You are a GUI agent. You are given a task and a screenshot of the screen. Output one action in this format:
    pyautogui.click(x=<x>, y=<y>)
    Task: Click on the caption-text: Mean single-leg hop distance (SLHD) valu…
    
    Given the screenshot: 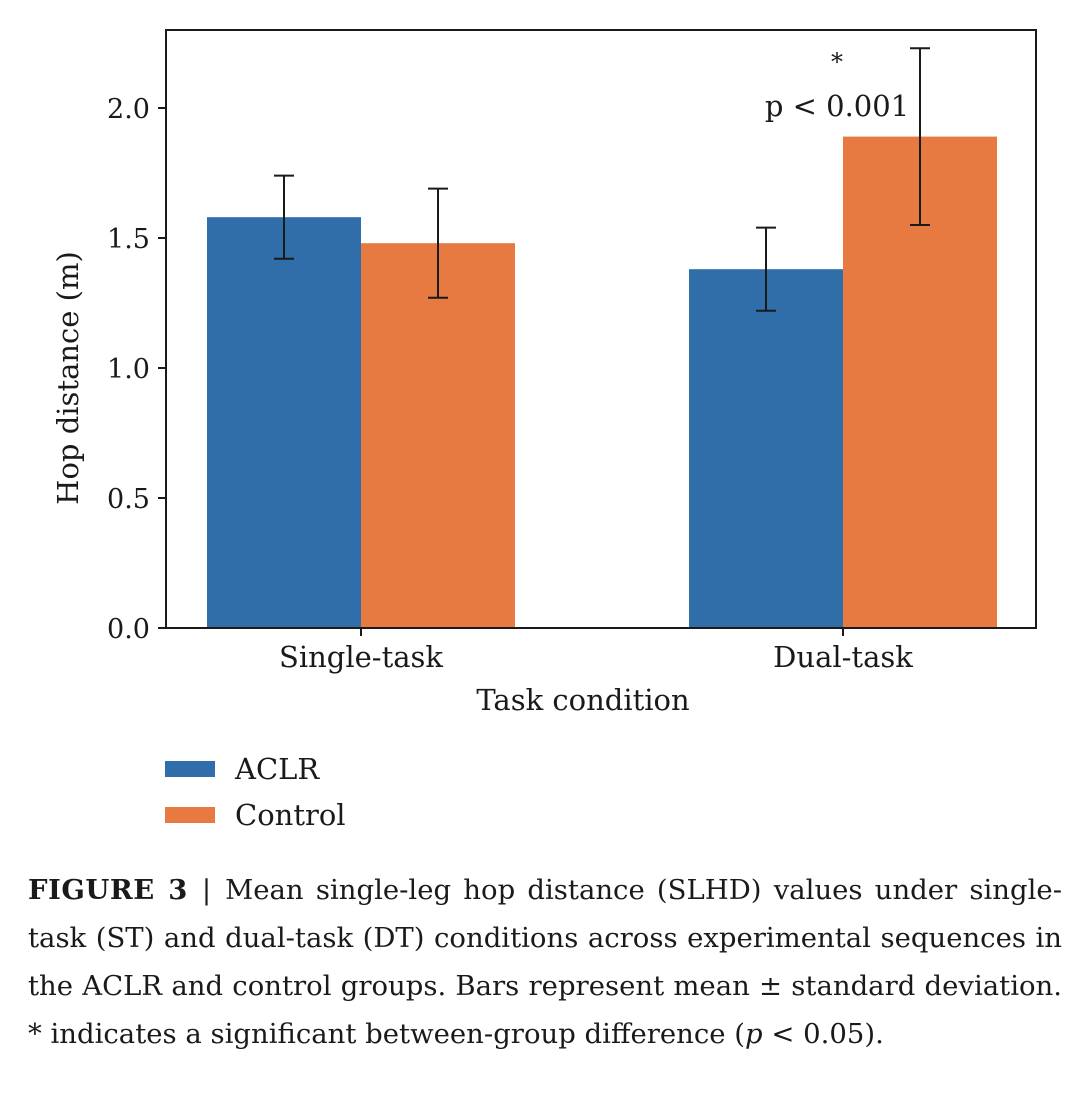 What is the action you would take?
    pyautogui.click(x=545, y=962)
    